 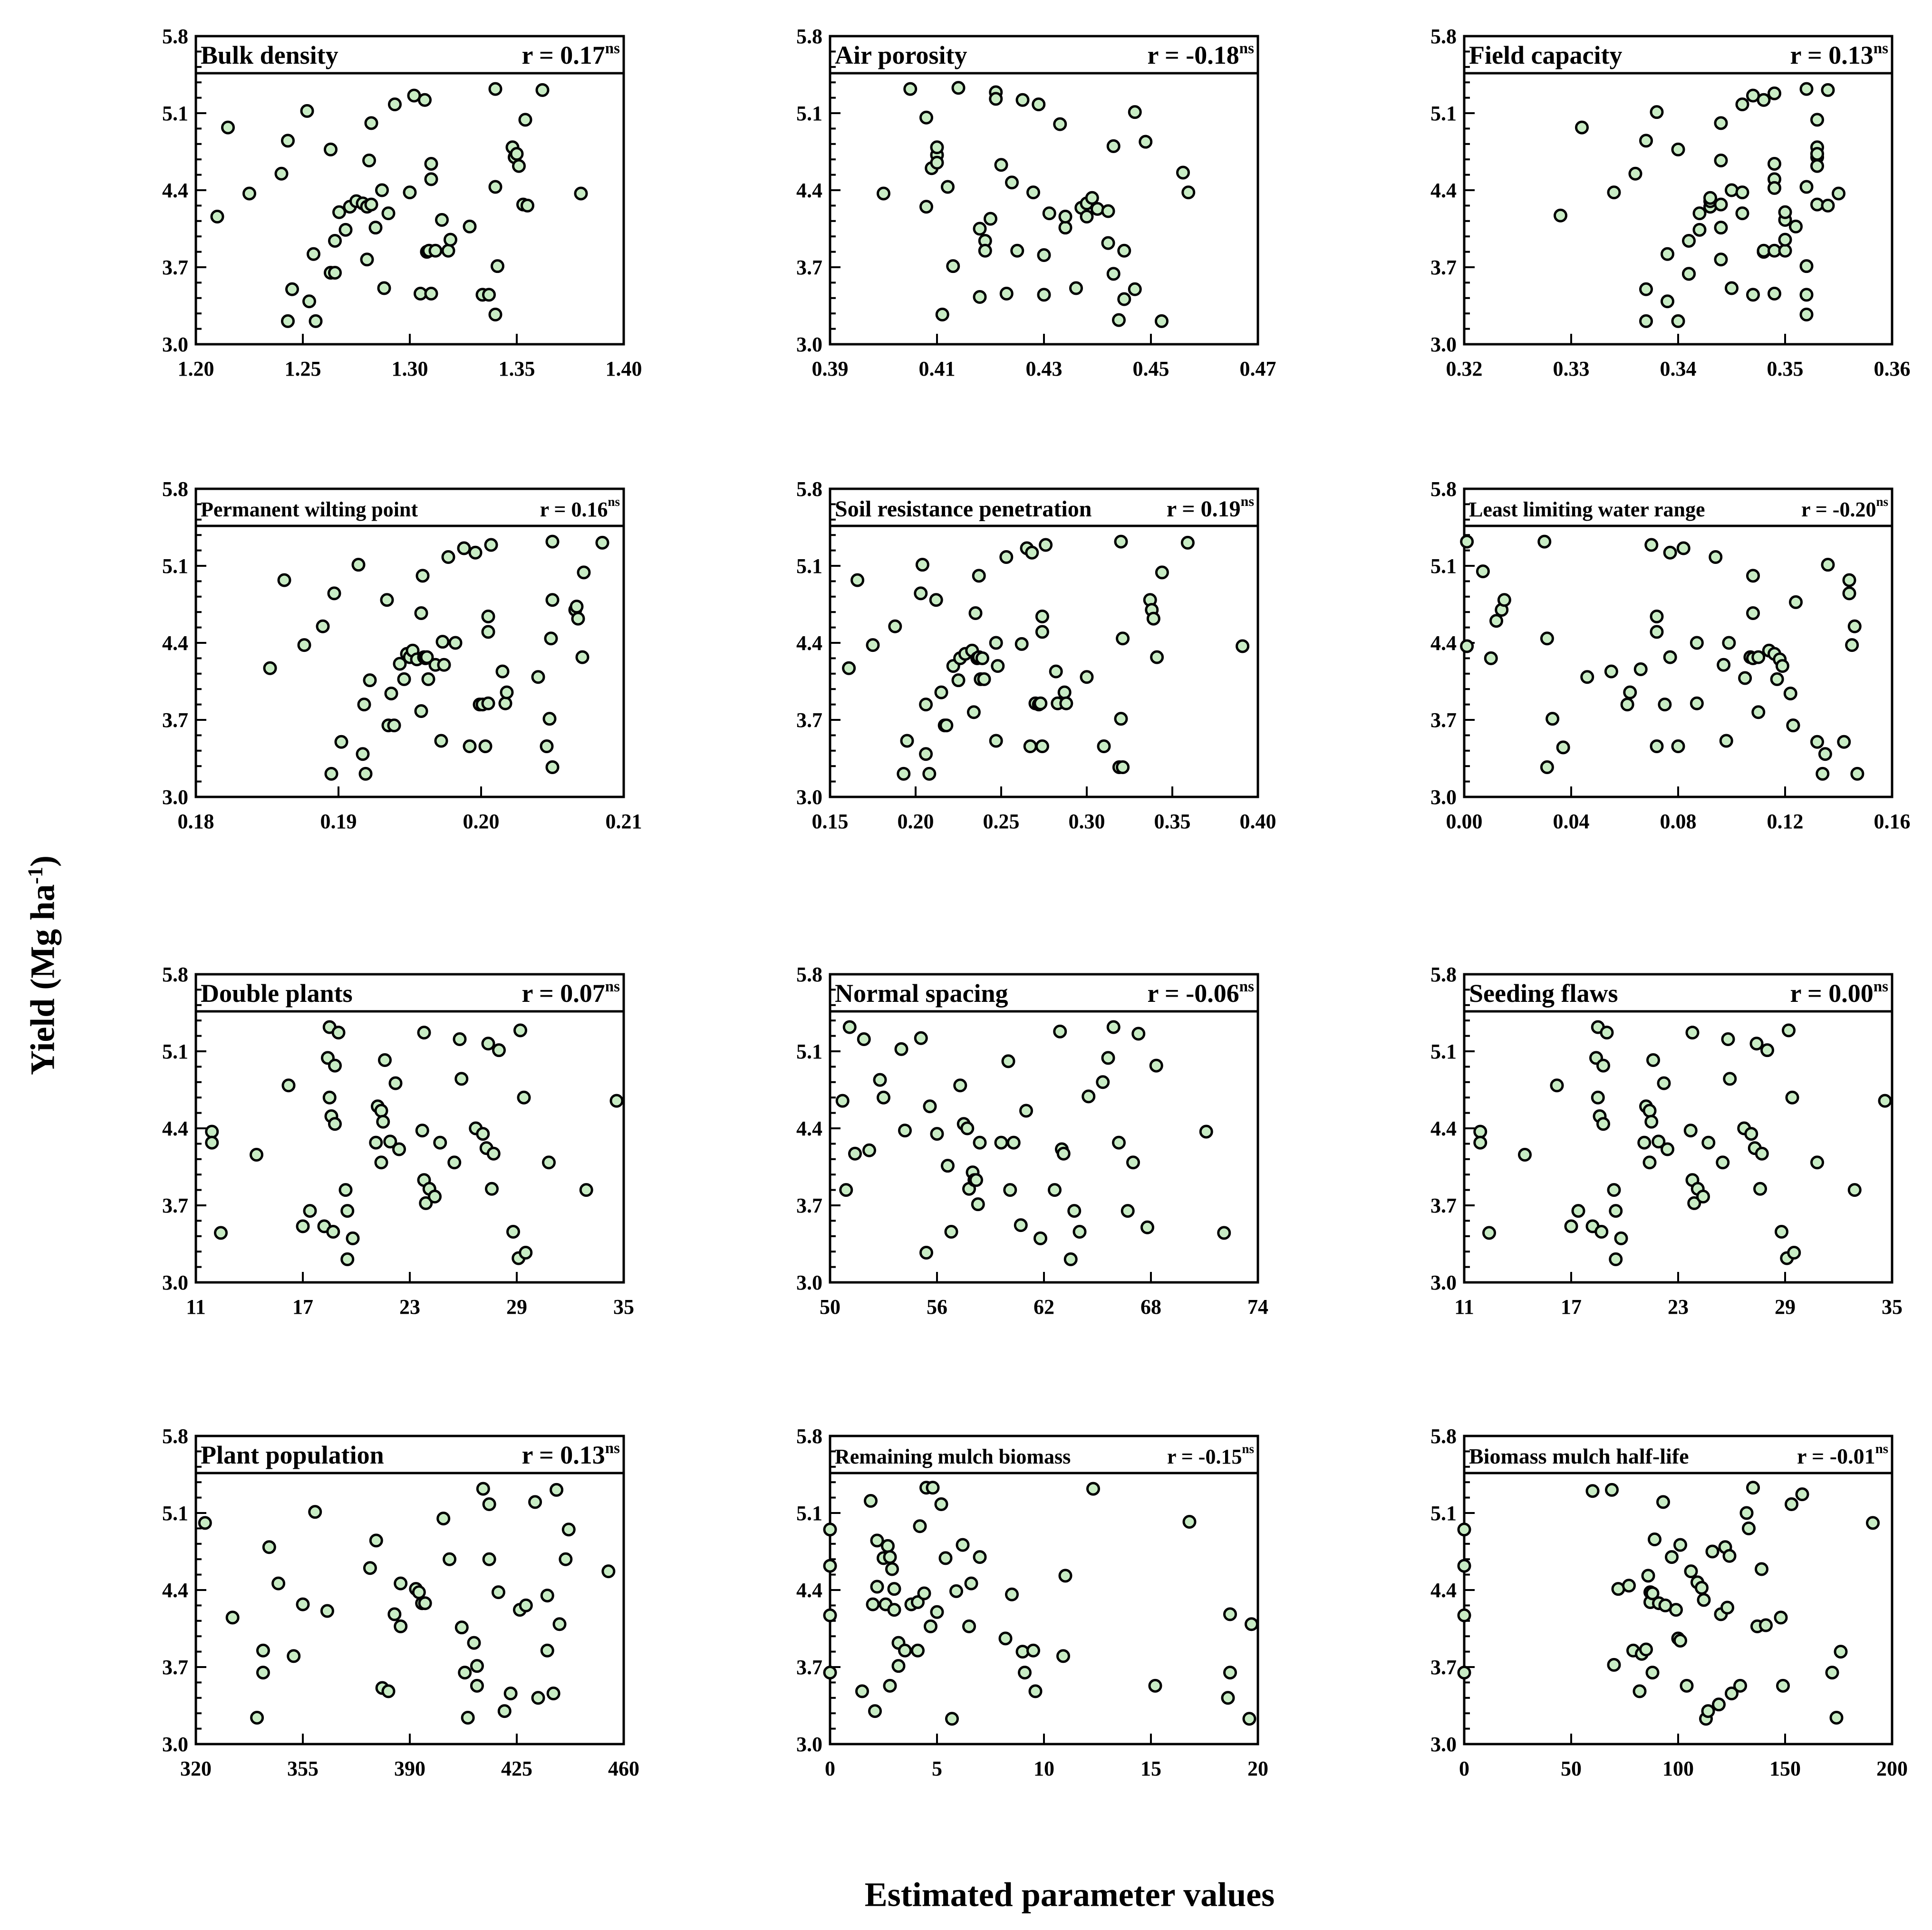 What do you see at coordinates (1571, 1768) in the screenshot?
I see `x-tick-label: 50` at bounding box center [1571, 1768].